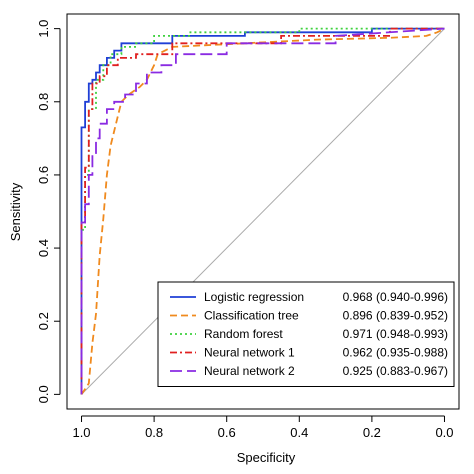  Describe the element at coordinates (395, 334) in the screenshot. I see `legend-auc-2: 0.971 (0.948-0.993)` at that location.